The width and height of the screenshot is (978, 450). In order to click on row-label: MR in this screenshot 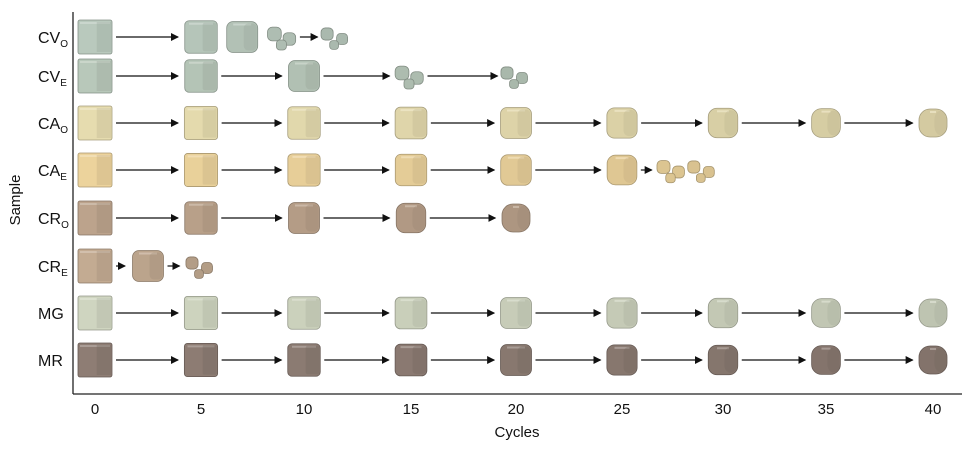, I will do `click(50, 361)`.